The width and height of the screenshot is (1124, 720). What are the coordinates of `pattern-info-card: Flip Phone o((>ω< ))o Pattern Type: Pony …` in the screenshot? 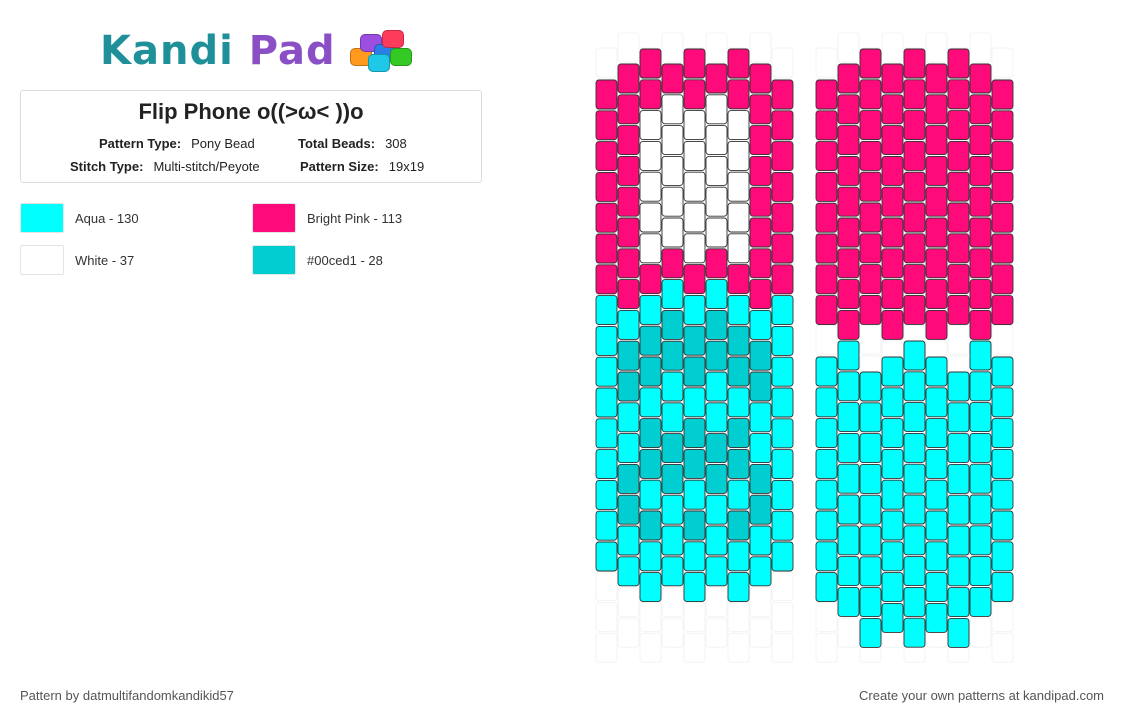 It's located at (251, 136).